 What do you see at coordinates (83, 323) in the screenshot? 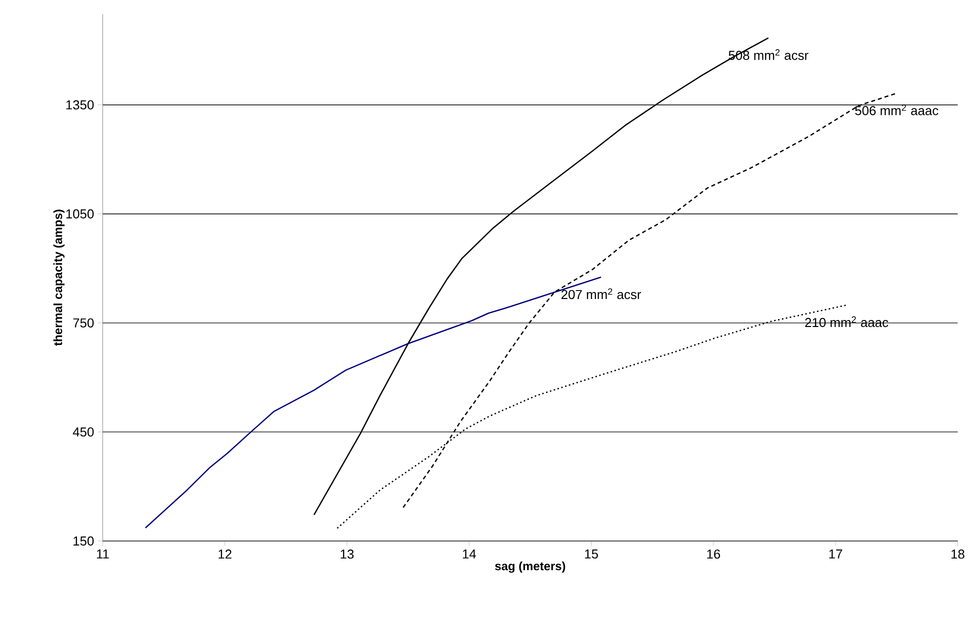
I see `y-tick-label: 750` at bounding box center [83, 323].